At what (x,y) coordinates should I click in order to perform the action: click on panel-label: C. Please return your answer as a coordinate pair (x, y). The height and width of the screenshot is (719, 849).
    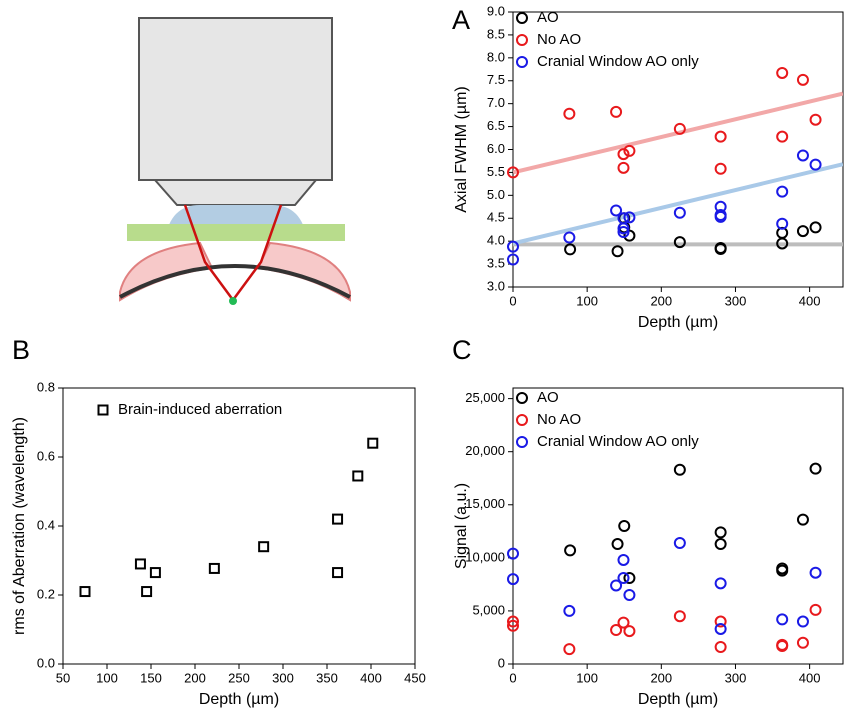
    Looking at the image, I should click on (462, 350).